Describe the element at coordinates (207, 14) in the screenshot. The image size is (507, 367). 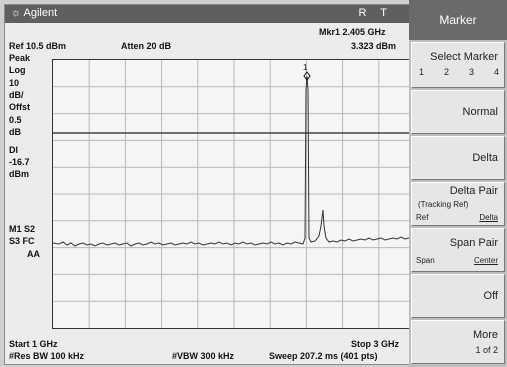
I see `title-bar: ☼ Agilent RT` at that location.